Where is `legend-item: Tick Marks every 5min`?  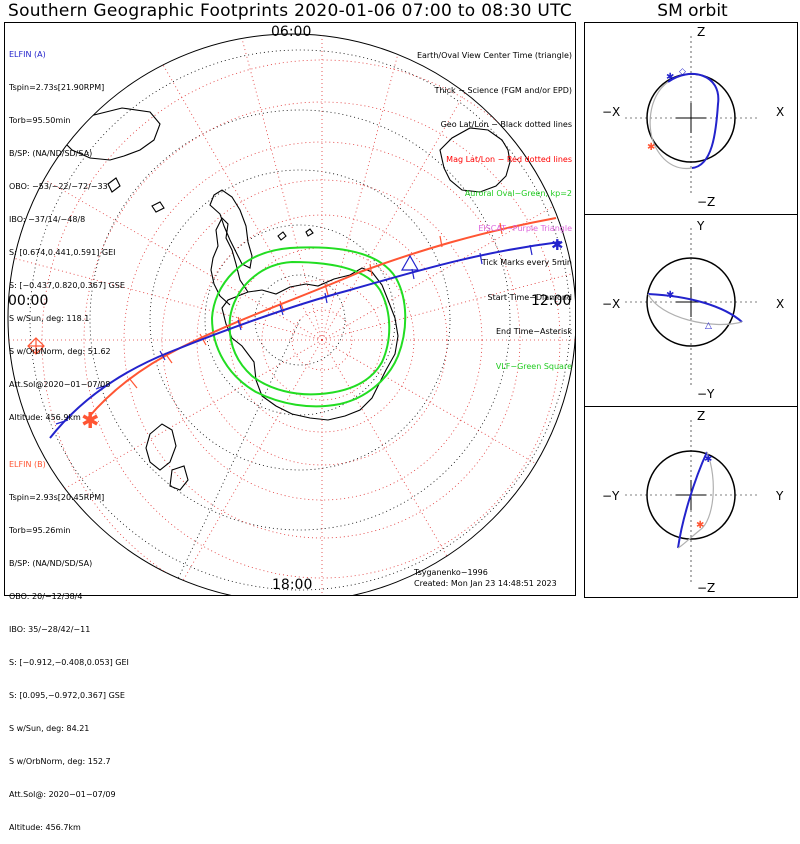
legend-item: Tick Marks every 5min is located at coordinates (526, 262).